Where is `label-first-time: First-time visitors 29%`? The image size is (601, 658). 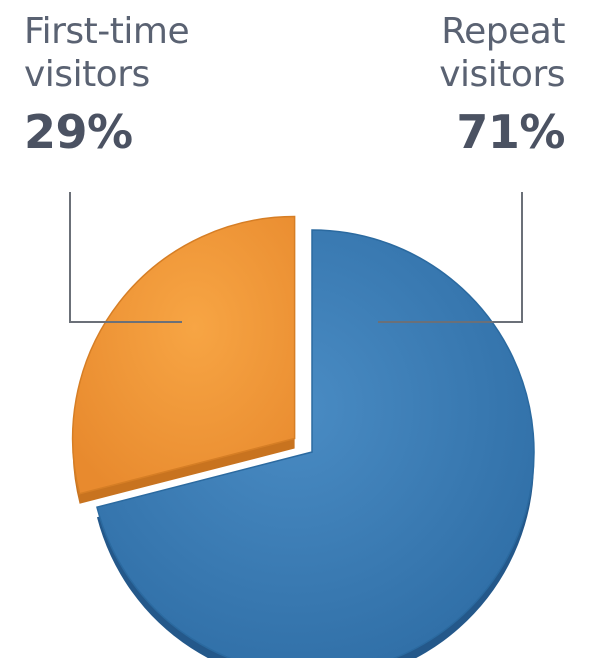 label-first-time: First-time visitors 29% is located at coordinates (107, 84).